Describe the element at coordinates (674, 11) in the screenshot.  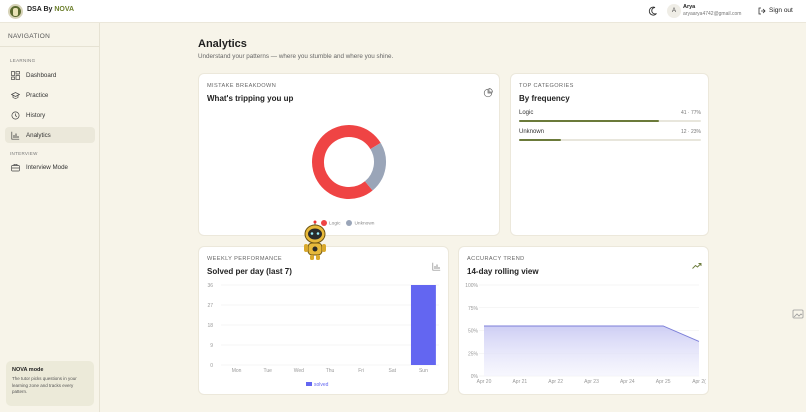
I see `avatar: A` at that location.